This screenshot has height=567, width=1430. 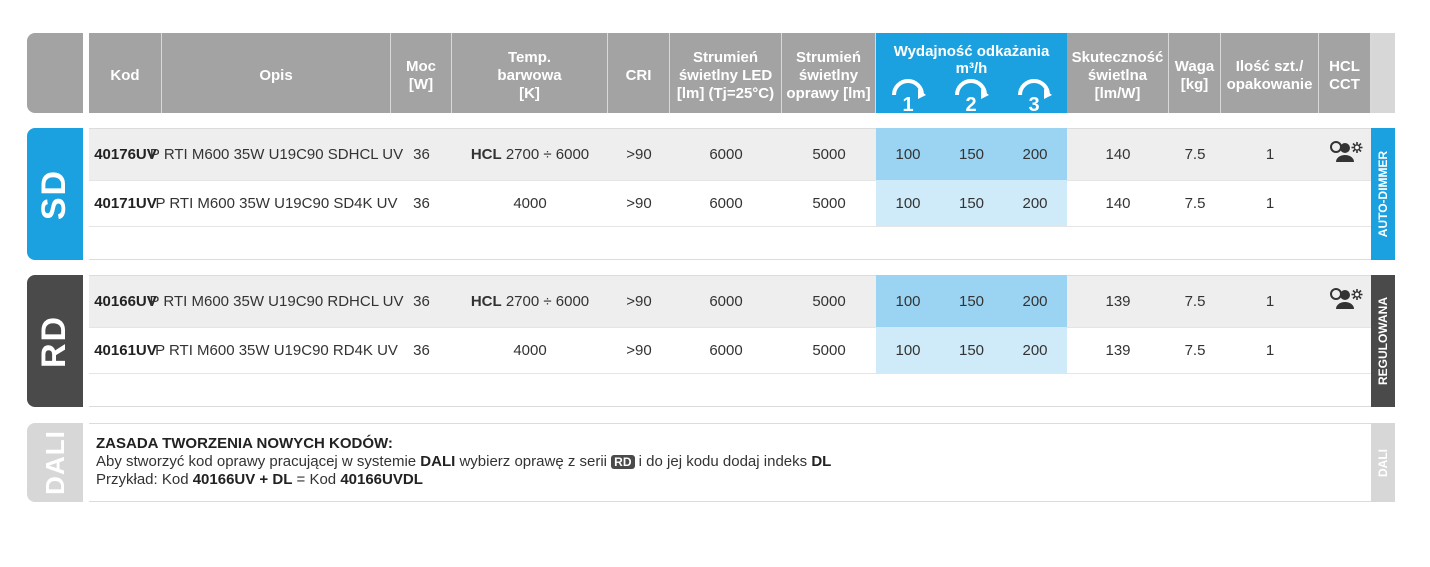 I want to click on dali-side-label: DALI, so click(x=1383, y=462).